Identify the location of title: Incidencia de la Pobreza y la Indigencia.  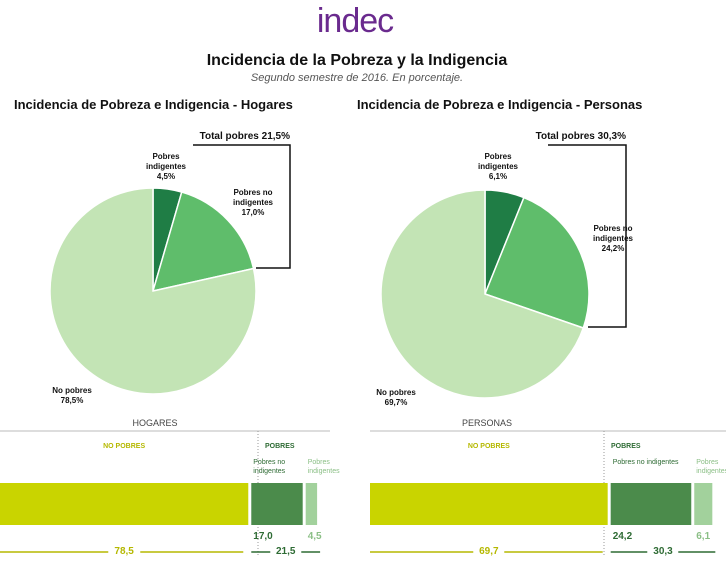
(357, 60).